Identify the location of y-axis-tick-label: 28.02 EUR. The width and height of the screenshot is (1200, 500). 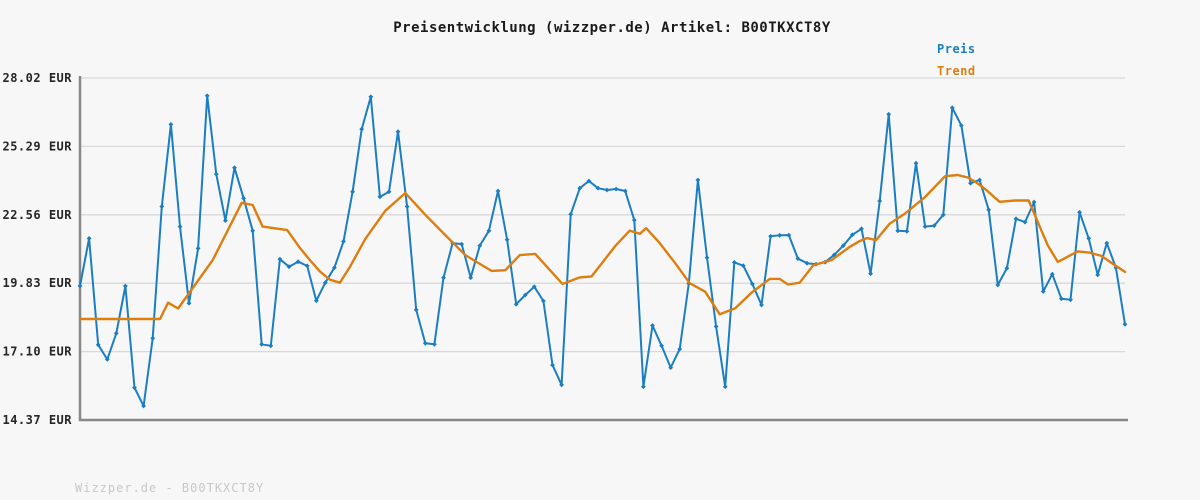
(37, 78).